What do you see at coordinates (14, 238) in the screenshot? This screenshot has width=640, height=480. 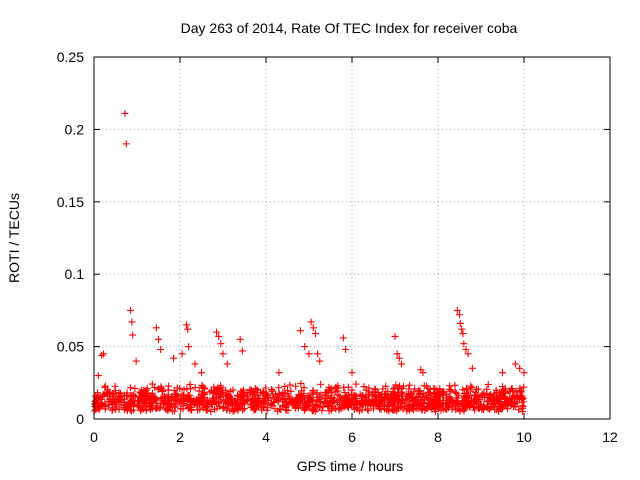 I see `y-axis-label: ROTI / TECUs` at bounding box center [14, 238].